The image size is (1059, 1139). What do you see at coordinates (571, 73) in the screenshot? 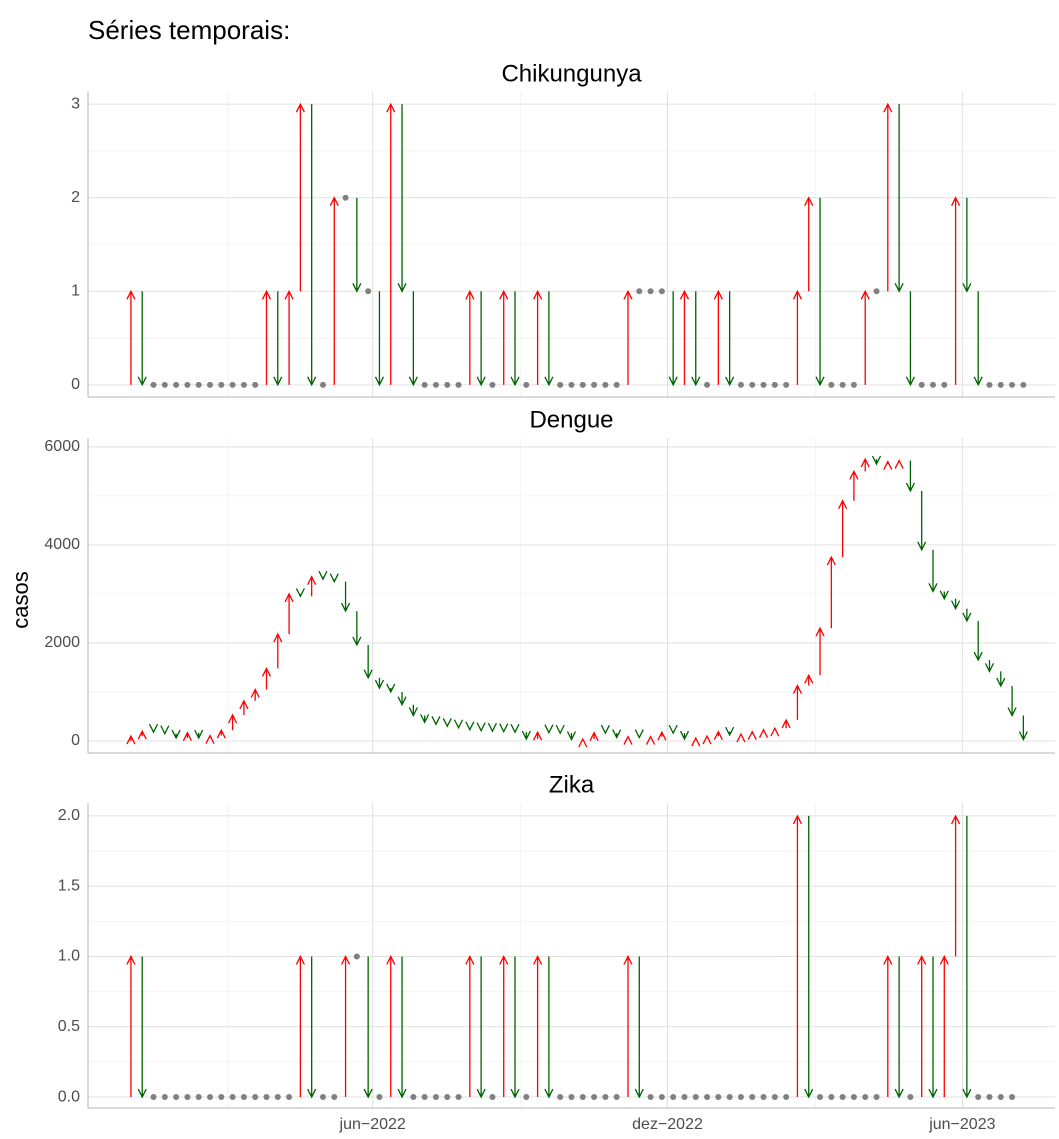
I see `panel-title: Chikungunya` at bounding box center [571, 73].